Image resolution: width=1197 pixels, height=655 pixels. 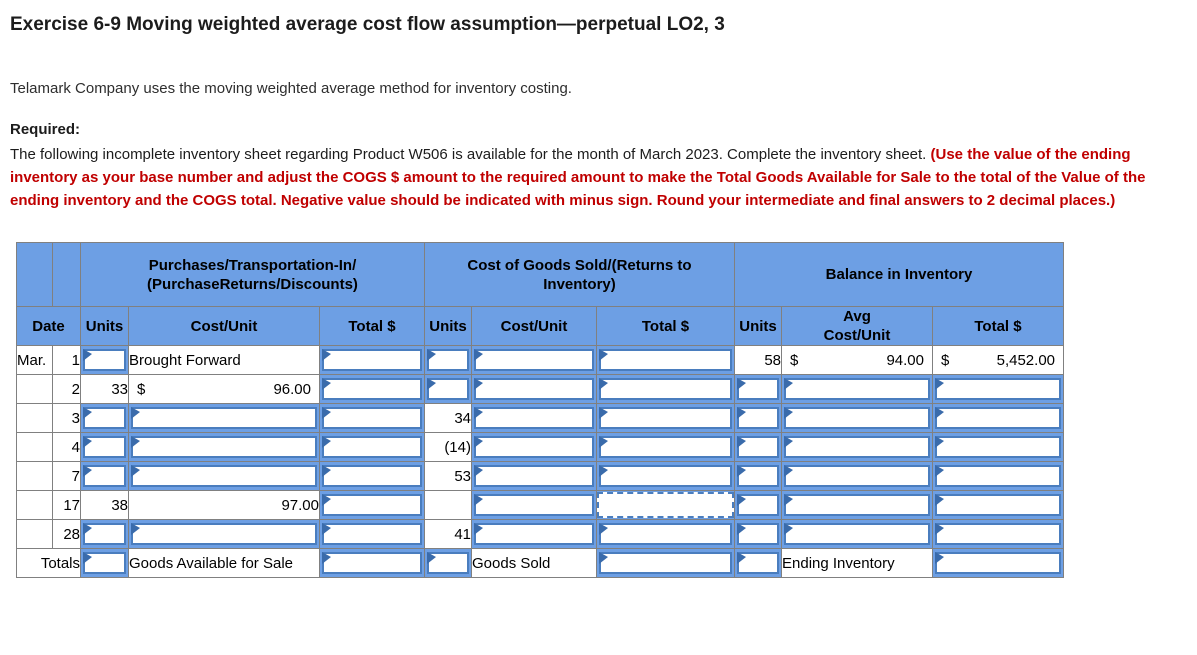 I want to click on input-mar2-purch-total, so click(x=372, y=389).